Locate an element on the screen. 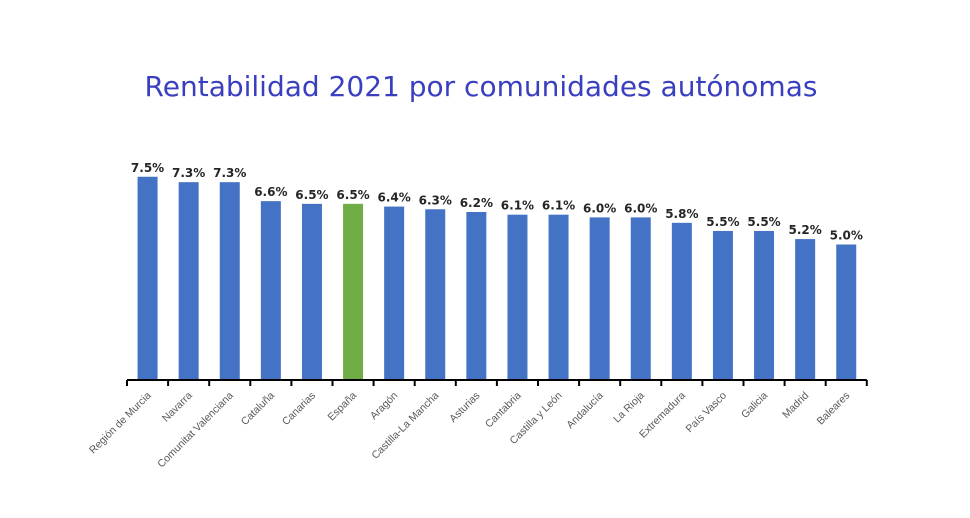 This screenshot has width=970, height=518. x-tick-label: Madrid is located at coordinates (795, 405).